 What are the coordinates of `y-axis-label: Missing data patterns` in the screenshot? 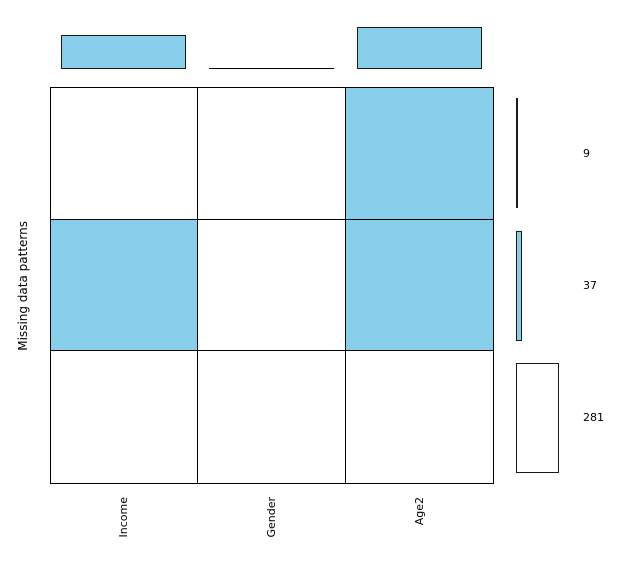 It's located at (23, 285).